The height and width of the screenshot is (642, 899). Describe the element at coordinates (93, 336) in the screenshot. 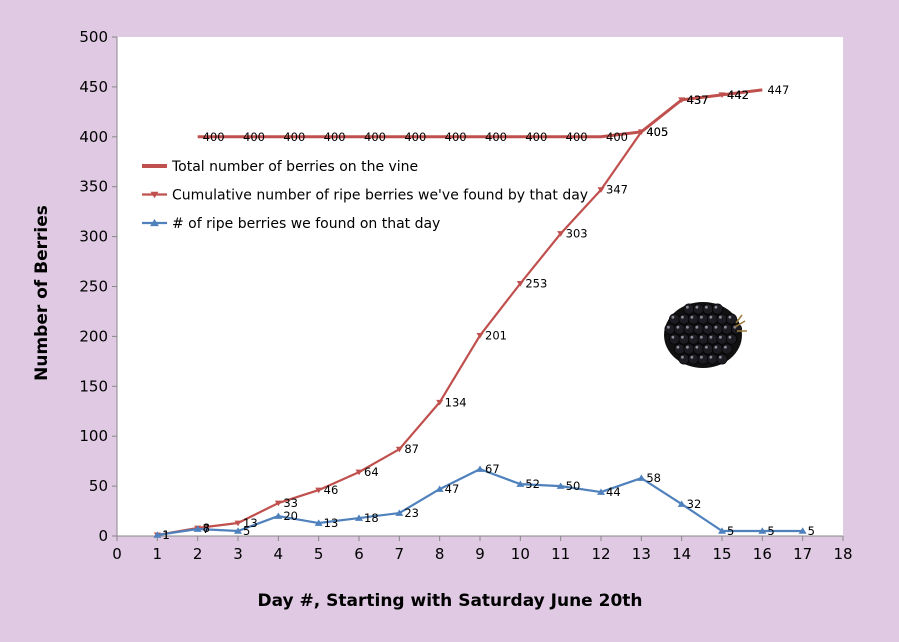

I see `y-tick-label: 200` at that location.